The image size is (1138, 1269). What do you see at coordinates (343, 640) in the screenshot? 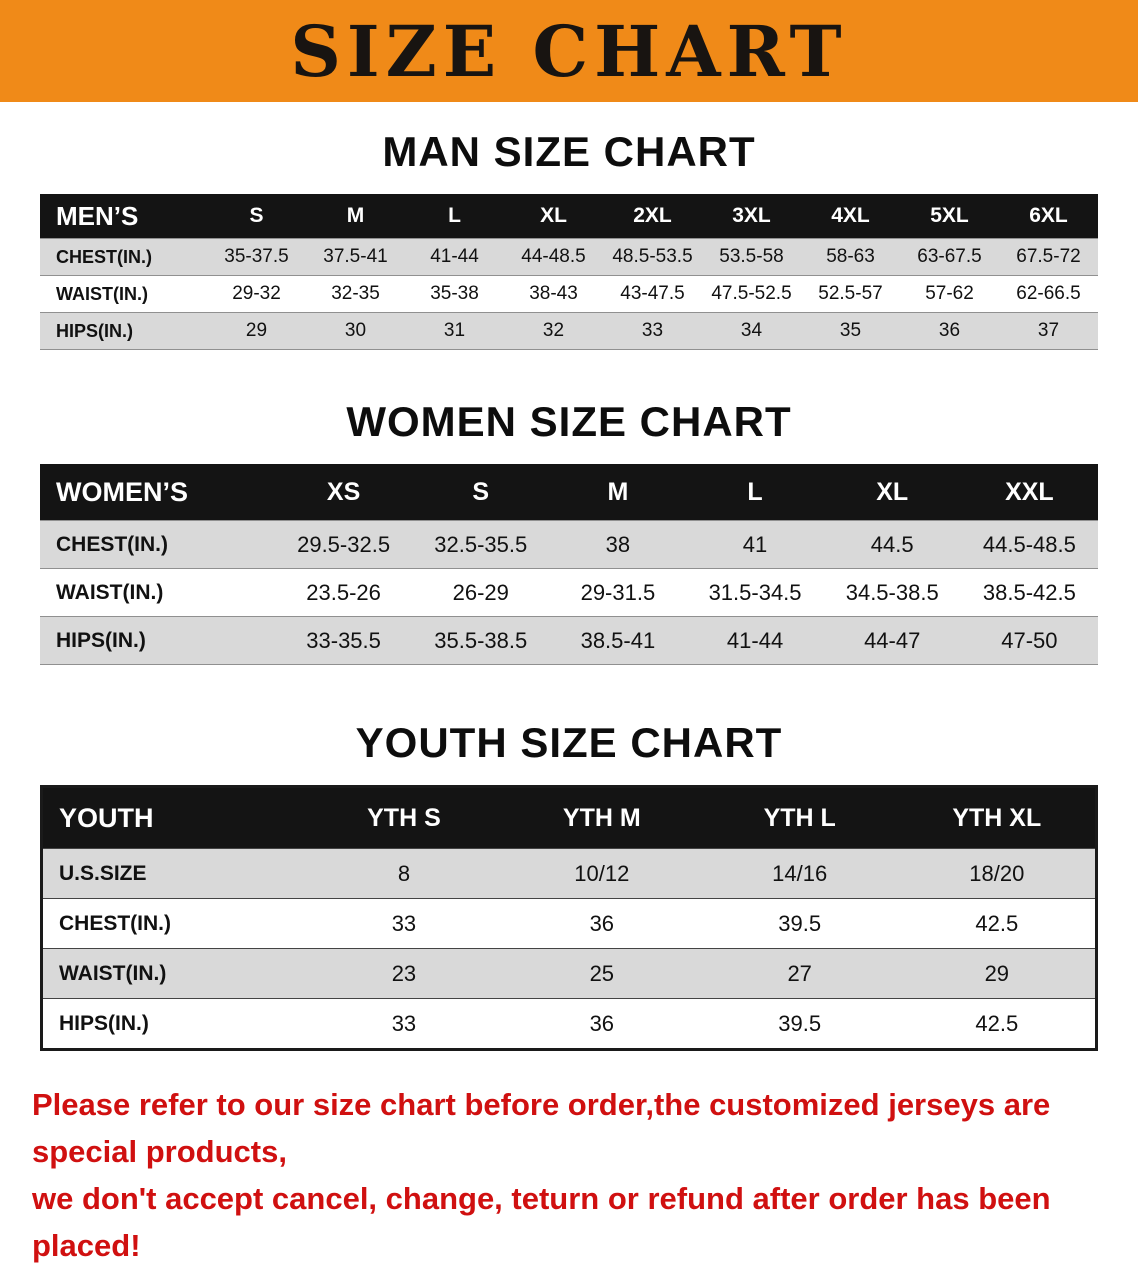
I see `size-cell: 33-35.5` at bounding box center [343, 640].